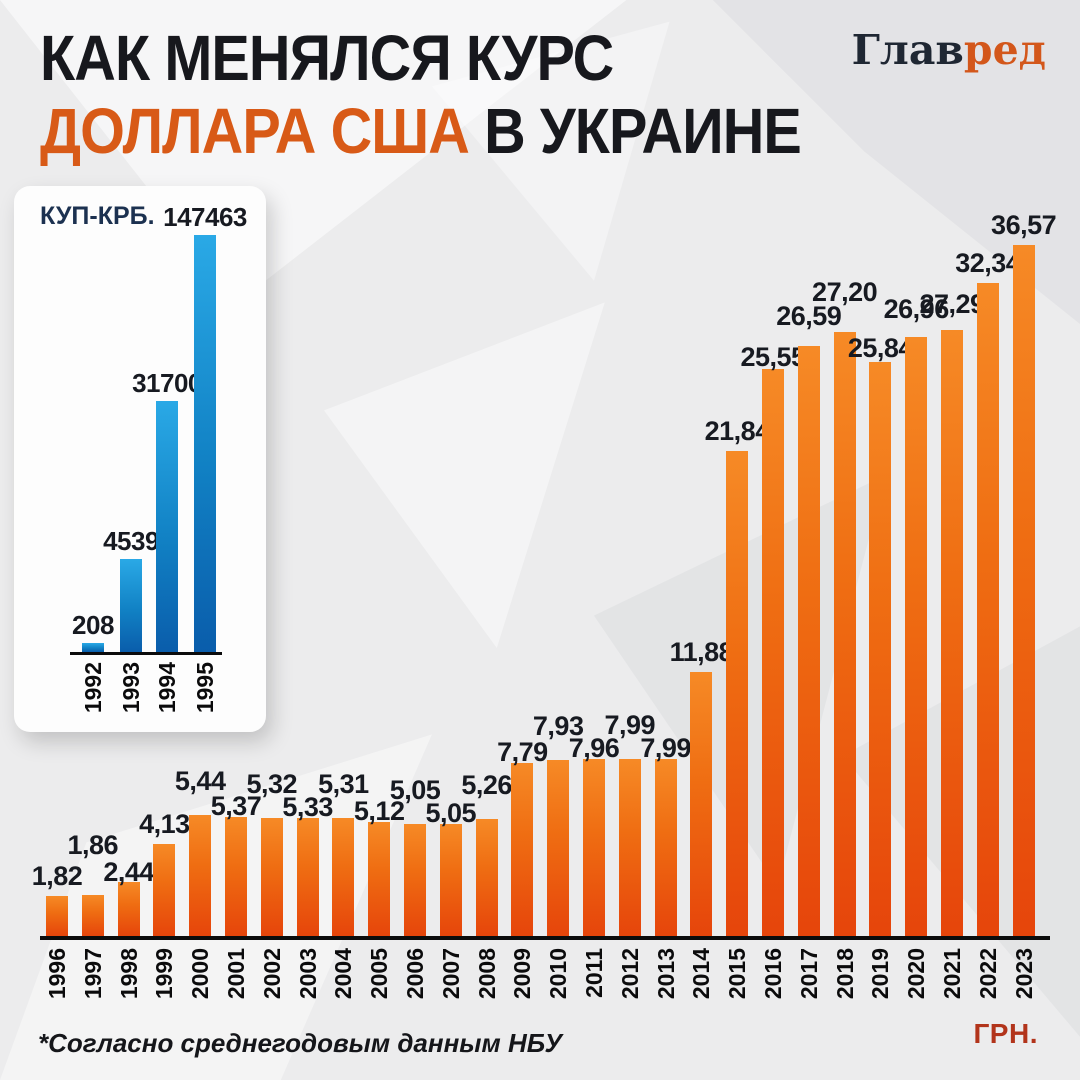 The width and height of the screenshot is (1080, 1080). I want to click on bar-1996, so click(57, 915).